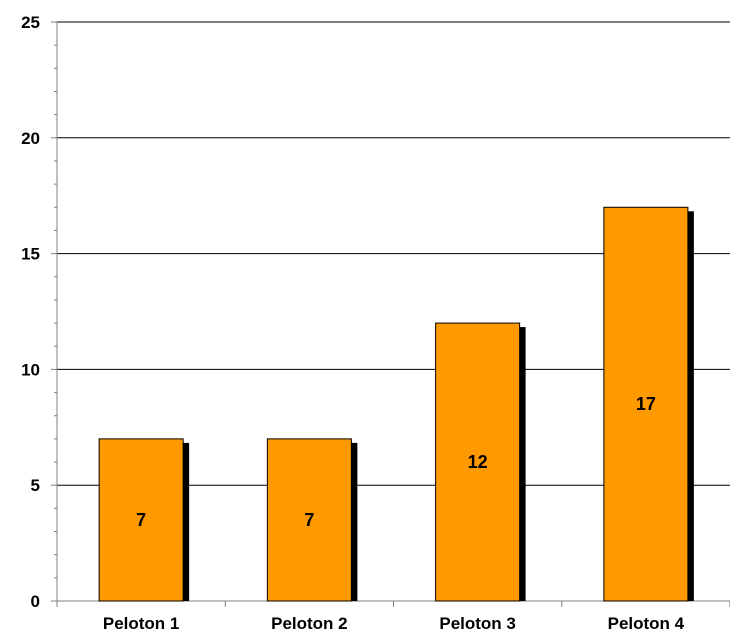 The height and width of the screenshot is (637, 730). I want to click on x-category-label: Peloton 2, so click(309, 623).